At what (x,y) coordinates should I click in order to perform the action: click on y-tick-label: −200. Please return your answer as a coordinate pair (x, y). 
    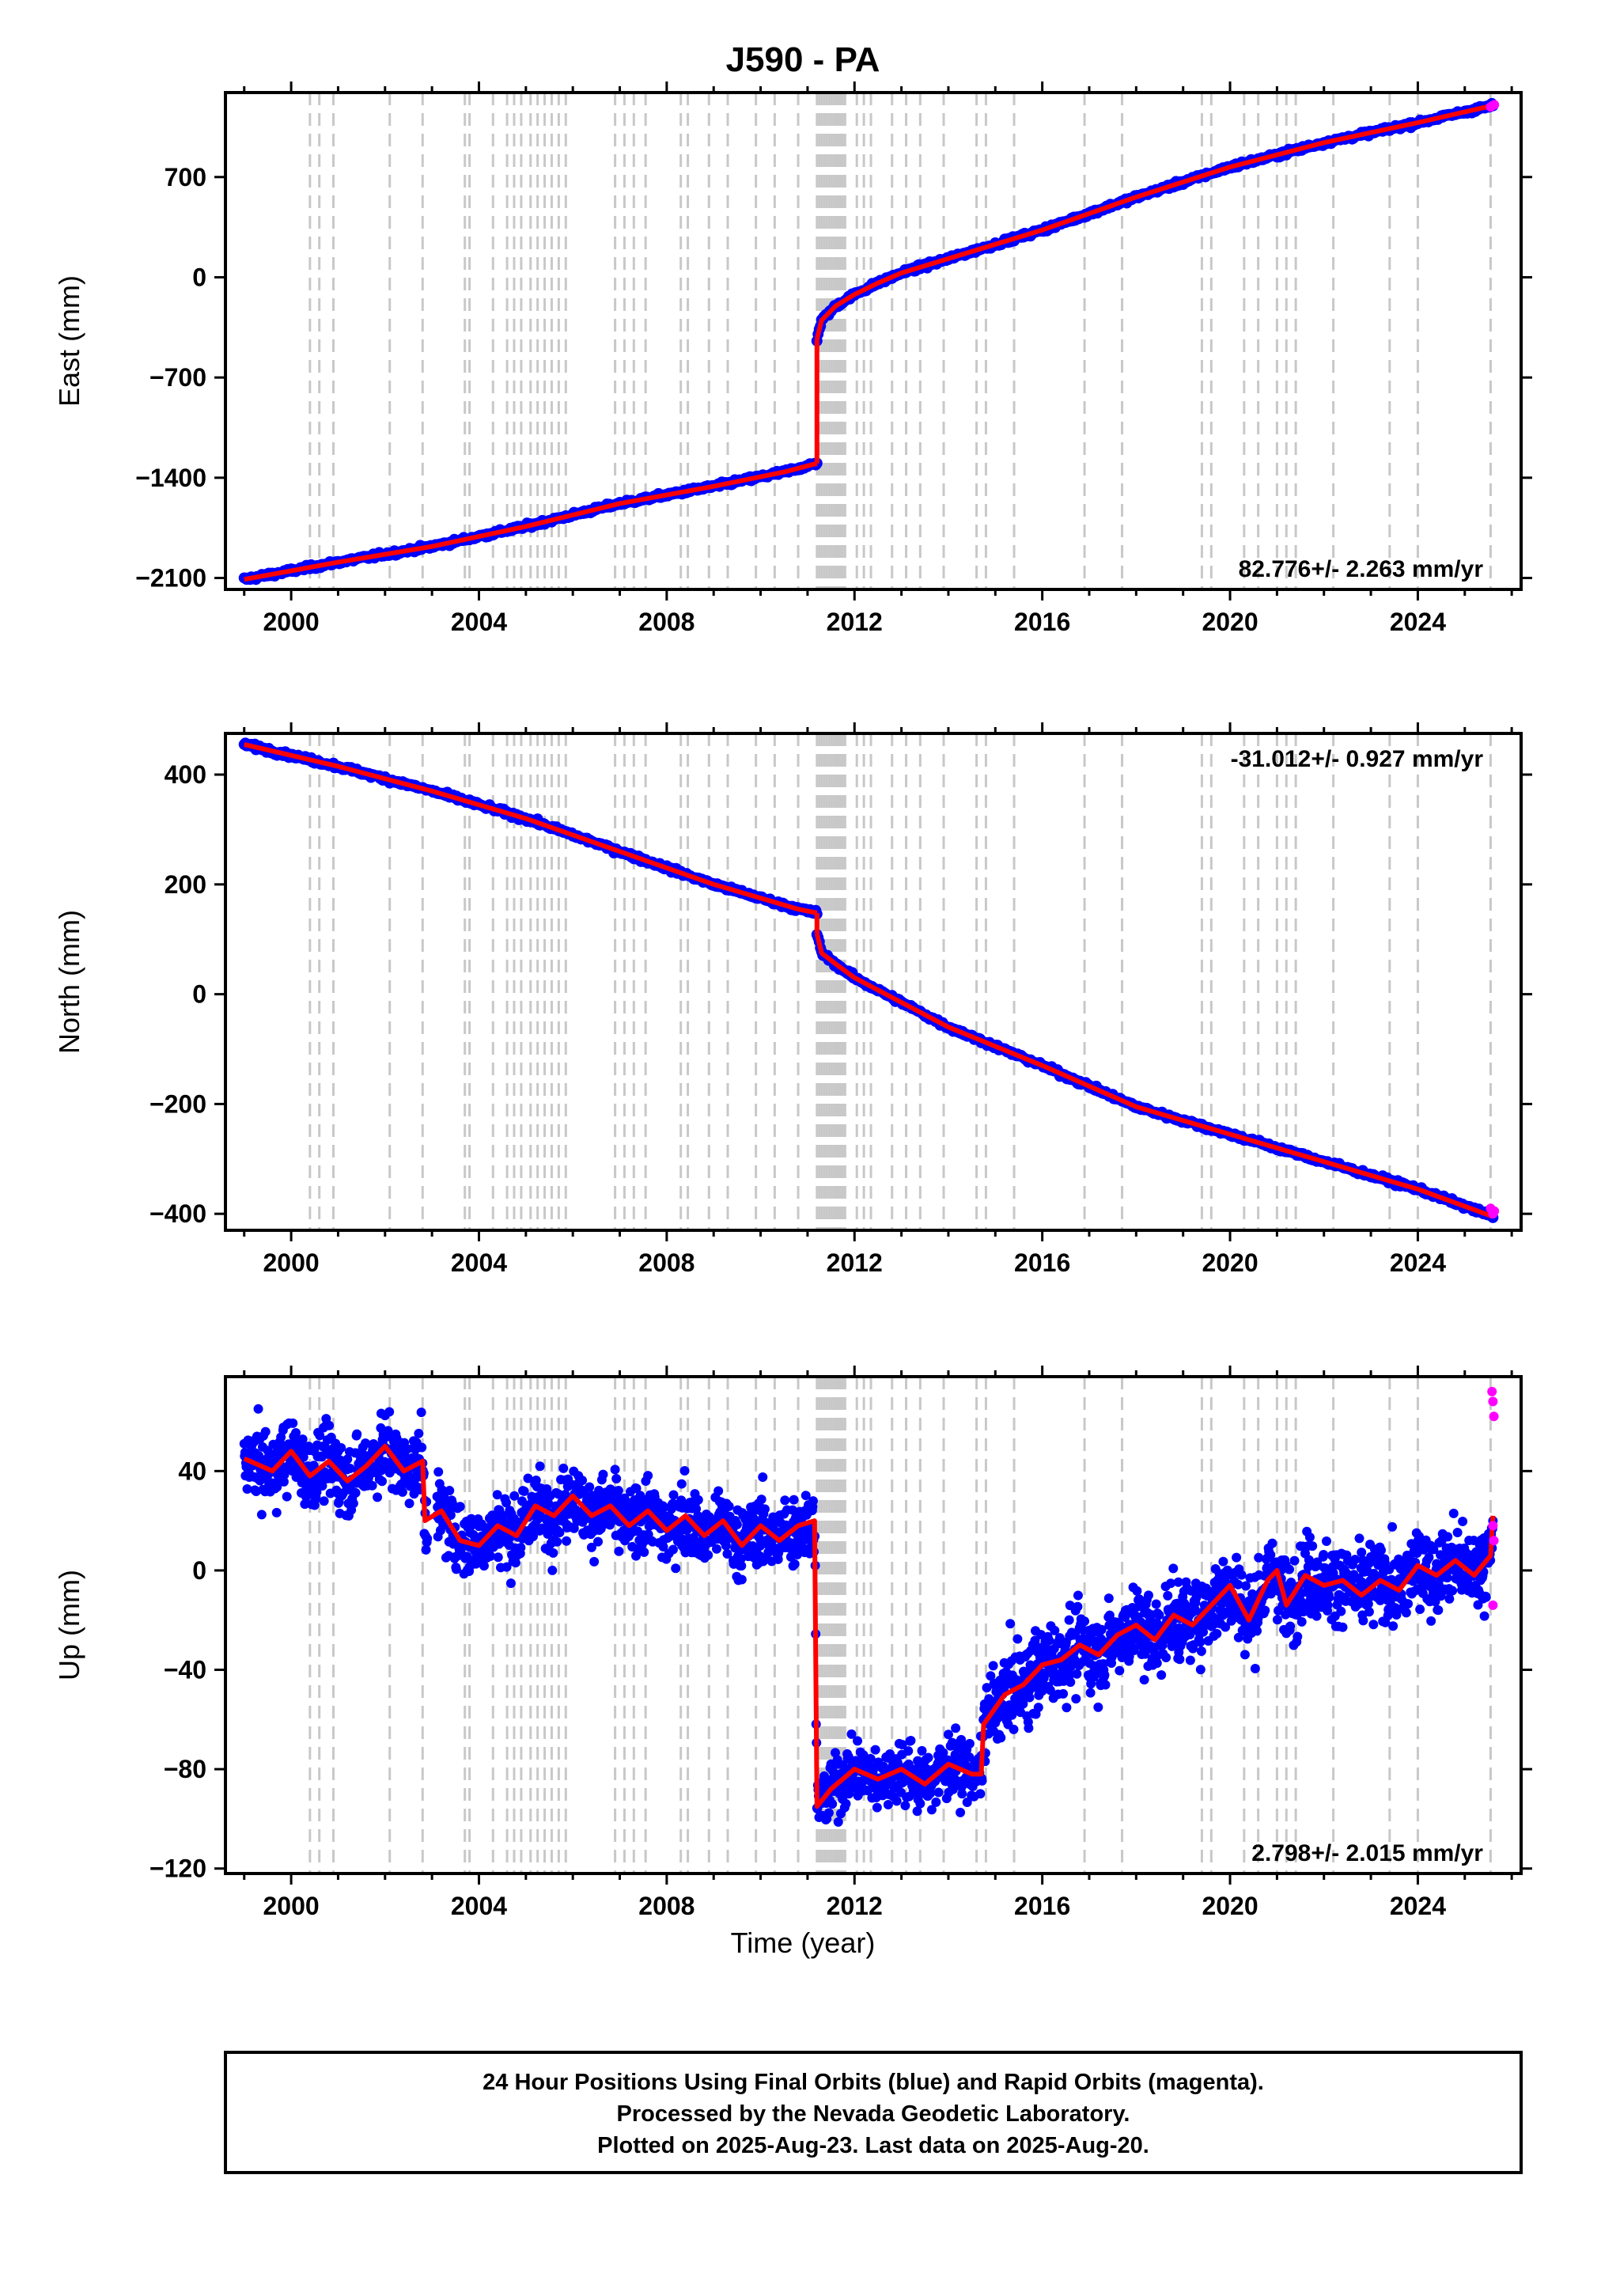
    Looking at the image, I should click on (178, 1103).